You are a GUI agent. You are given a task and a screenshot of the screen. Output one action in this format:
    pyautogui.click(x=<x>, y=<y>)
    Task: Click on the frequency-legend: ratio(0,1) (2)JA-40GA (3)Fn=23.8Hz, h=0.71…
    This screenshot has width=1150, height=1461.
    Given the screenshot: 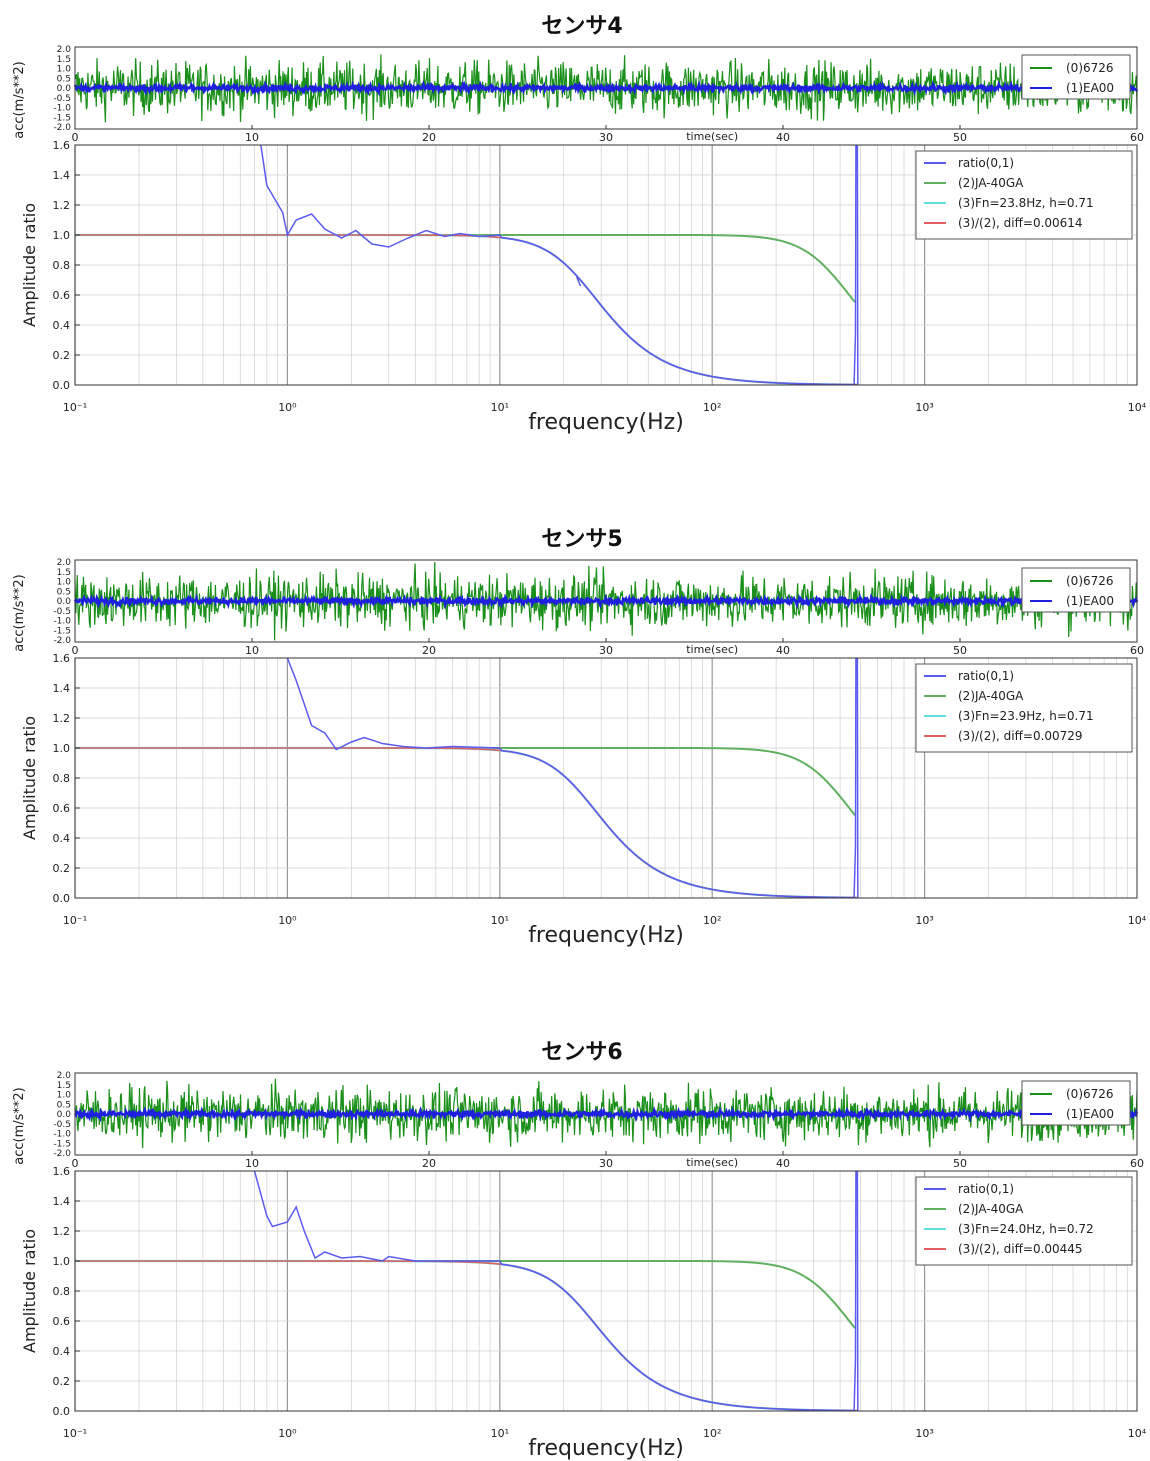 What is the action you would take?
    pyautogui.click(x=1024, y=195)
    